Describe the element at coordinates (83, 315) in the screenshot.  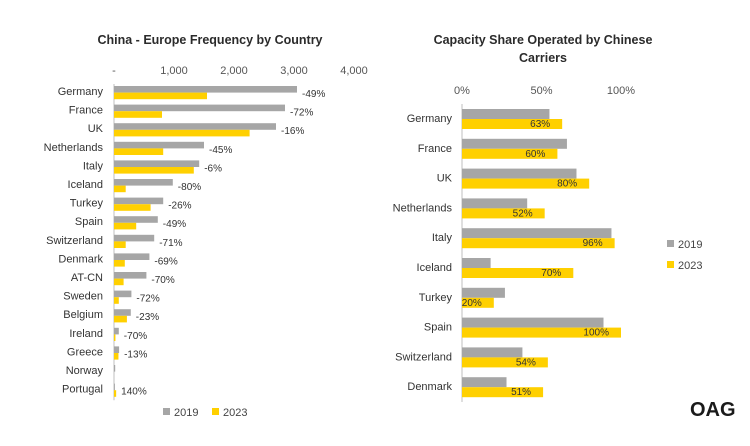
I see `left-category-label: Belgium` at that location.